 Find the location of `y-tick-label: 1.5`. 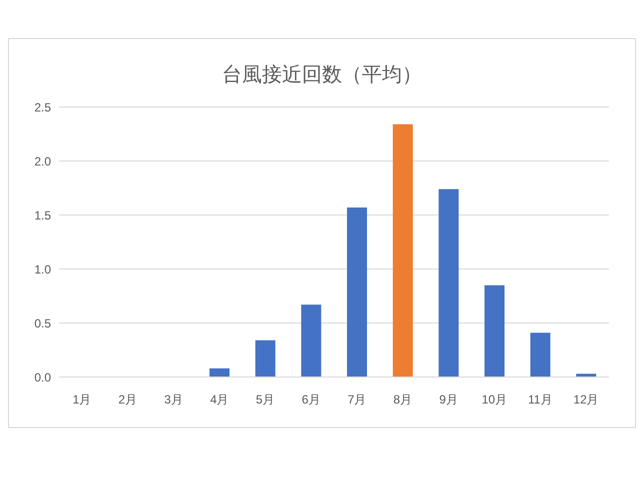

y-tick-label: 1.5 is located at coordinates (43, 215).